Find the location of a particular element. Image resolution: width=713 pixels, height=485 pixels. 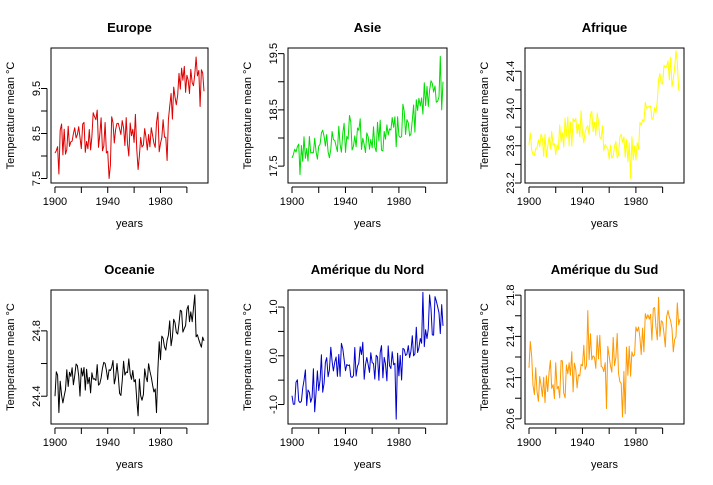

y-tick-label: 18.5 is located at coordinates (274, 109).